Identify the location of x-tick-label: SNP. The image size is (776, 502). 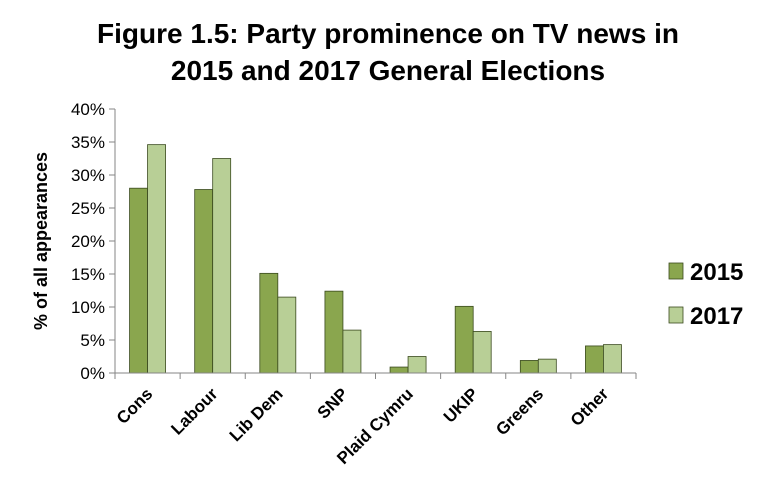
(333, 403).